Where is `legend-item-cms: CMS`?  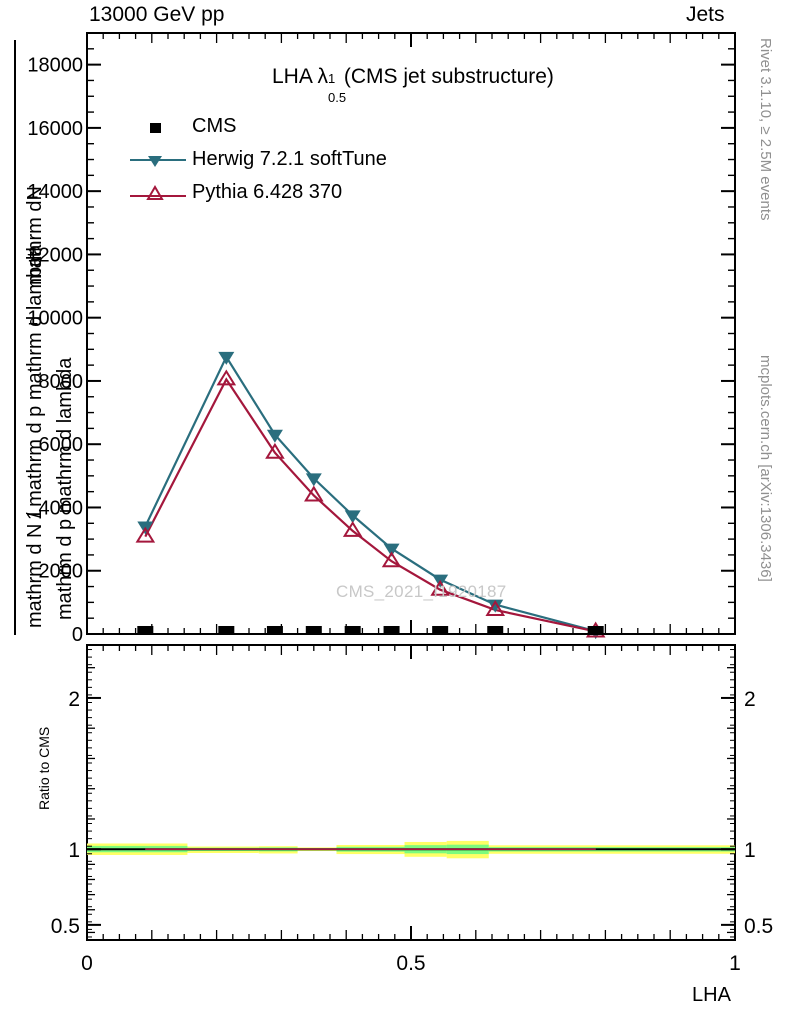 legend-item-cms: CMS is located at coordinates (257, 126).